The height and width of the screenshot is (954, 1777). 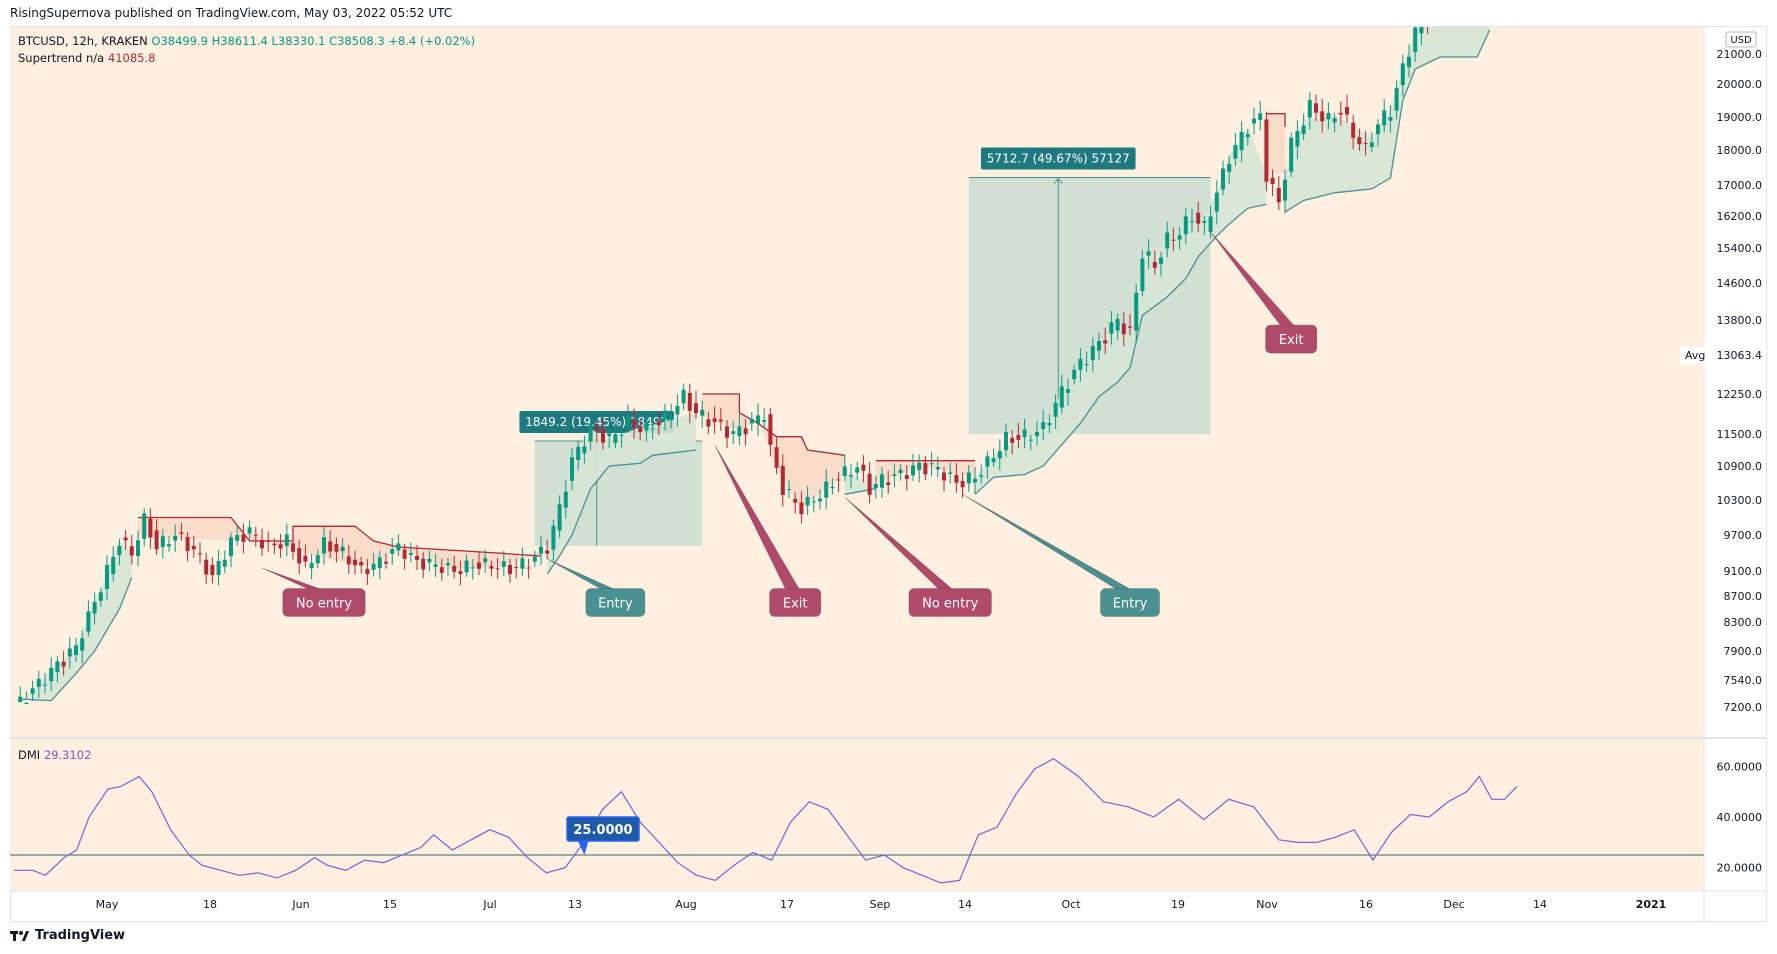 I want to click on time-tick-label: 14, so click(x=1540, y=904).